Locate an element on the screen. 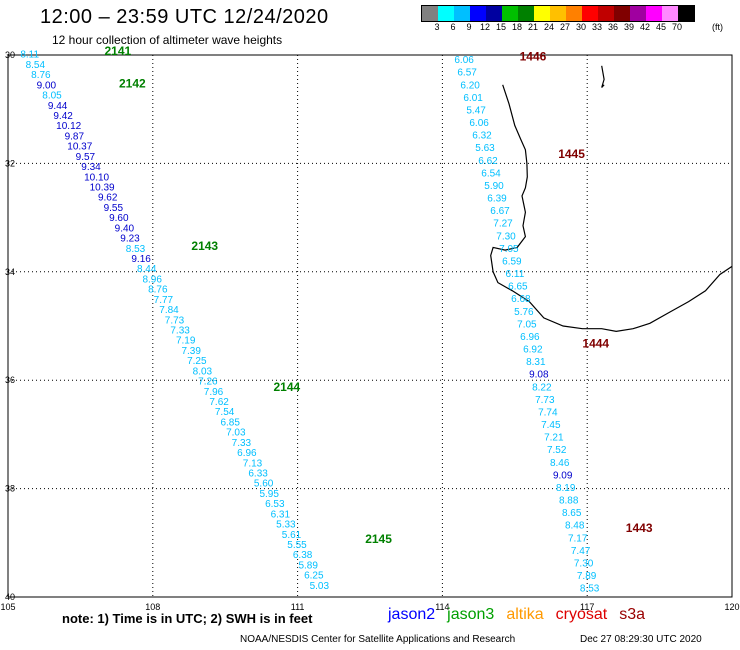  swh-value-west-track: 7.03 is located at coordinates (236, 433).